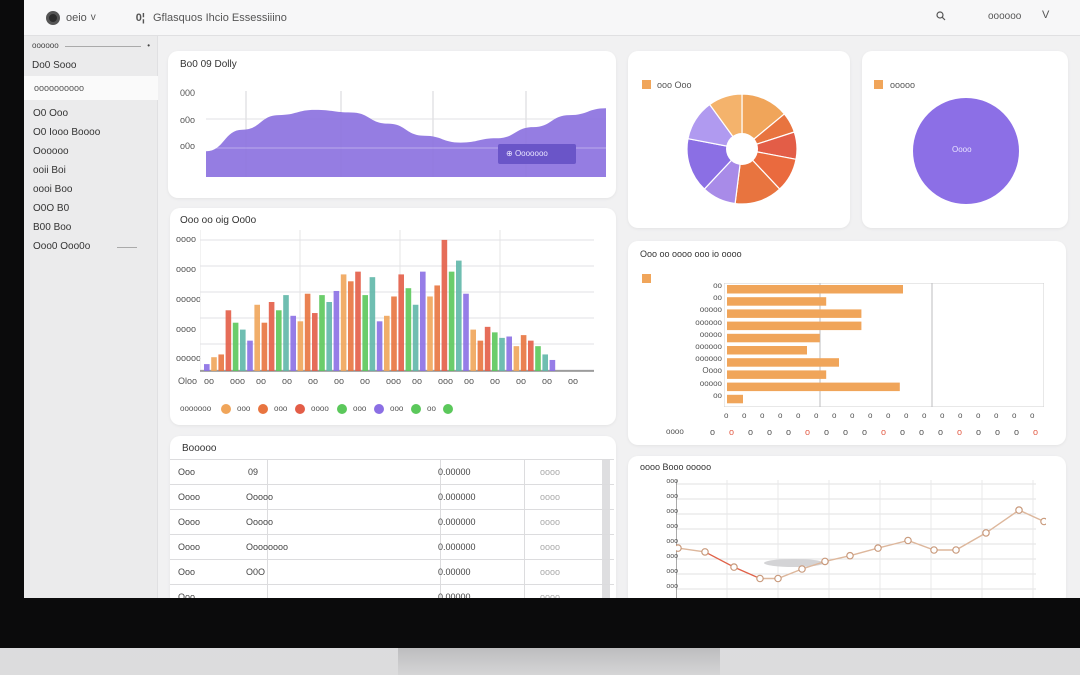 This screenshot has height=675, width=1080. What do you see at coordinates (76, 17) in the screenshot?
I see `brand-label: oeio` at bounding box center [76, 17].